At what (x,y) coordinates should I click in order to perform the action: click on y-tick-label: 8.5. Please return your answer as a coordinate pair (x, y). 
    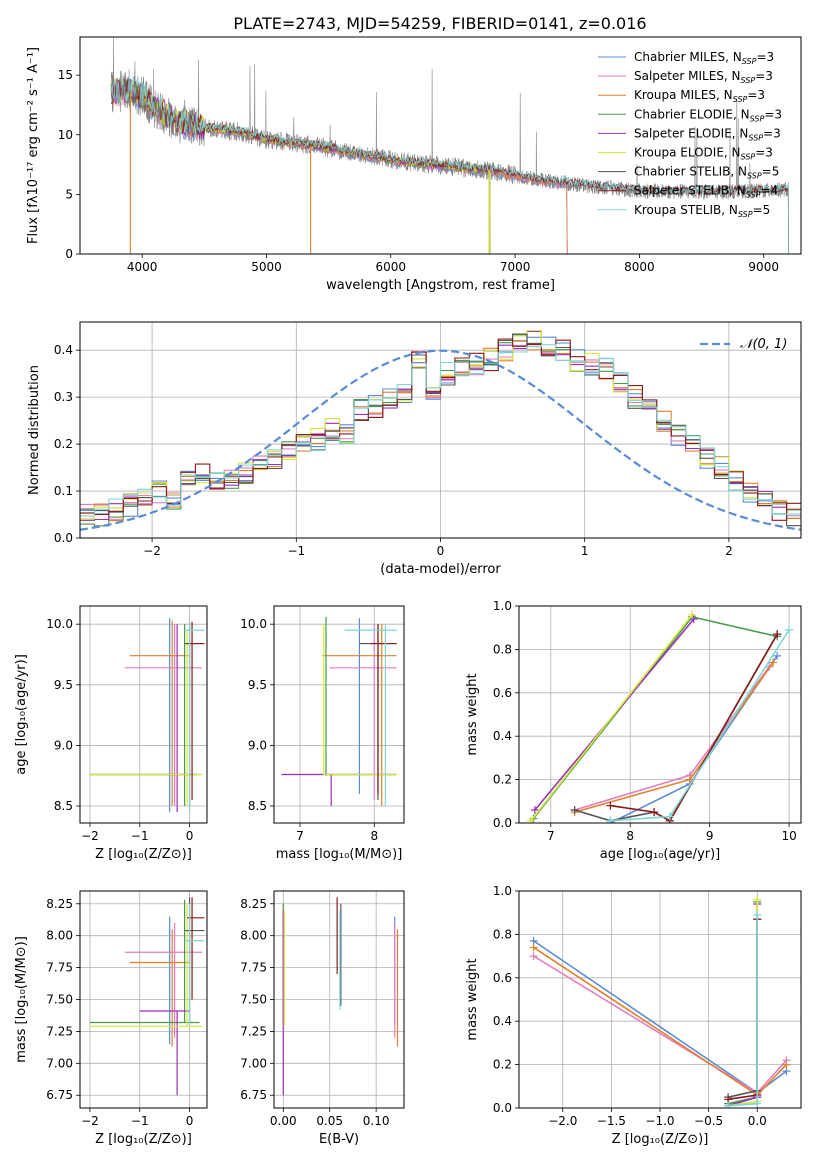
    Looking at the image, I should click on (257, 806).